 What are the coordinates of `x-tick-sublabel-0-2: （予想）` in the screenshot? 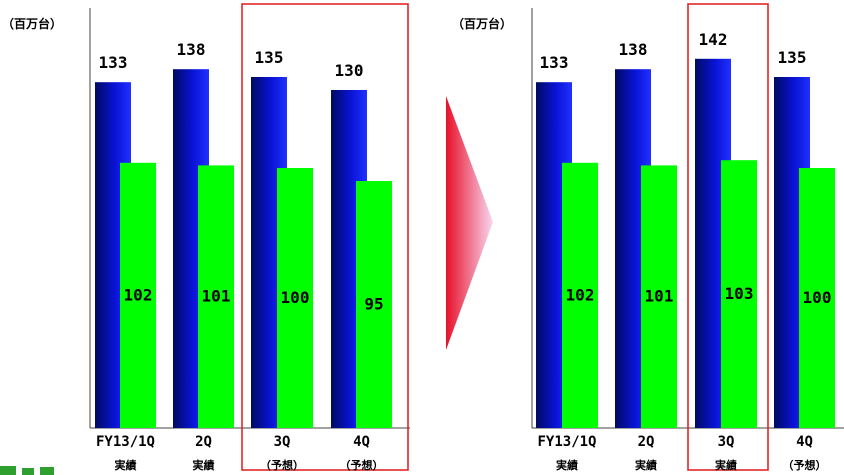 It's located at (282, 465).